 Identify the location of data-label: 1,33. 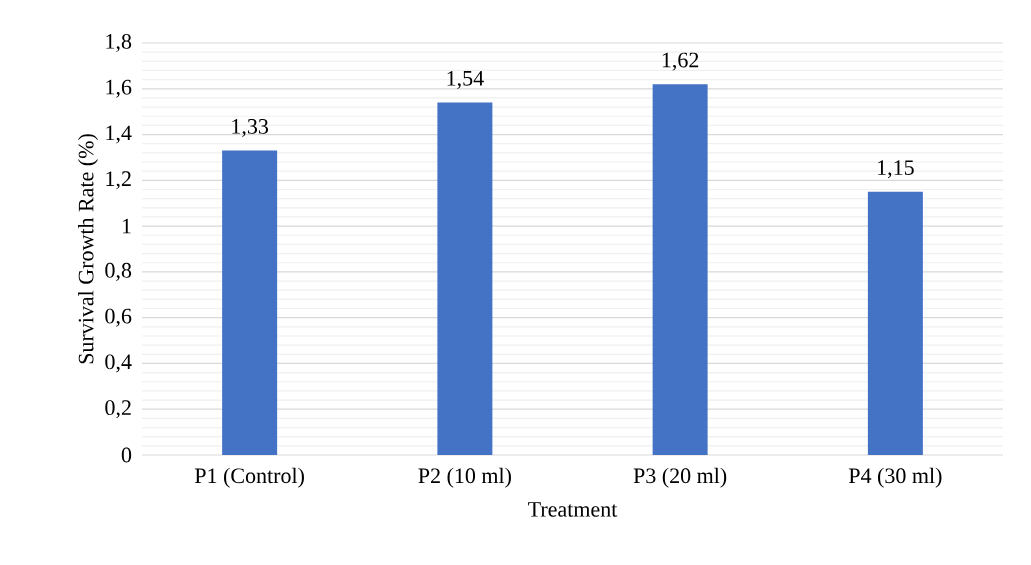
(250, 128).